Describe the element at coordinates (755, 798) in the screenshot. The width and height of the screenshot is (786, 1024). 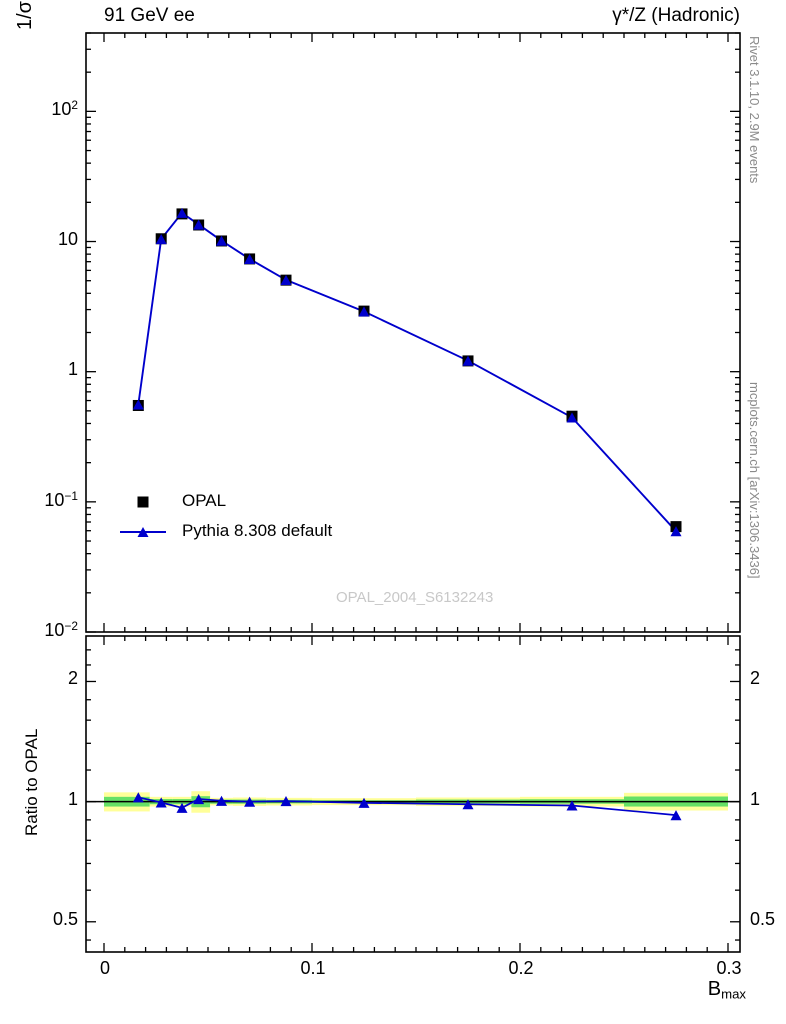
I see `ratio-y-tick-label-right-1: 1` at that location.